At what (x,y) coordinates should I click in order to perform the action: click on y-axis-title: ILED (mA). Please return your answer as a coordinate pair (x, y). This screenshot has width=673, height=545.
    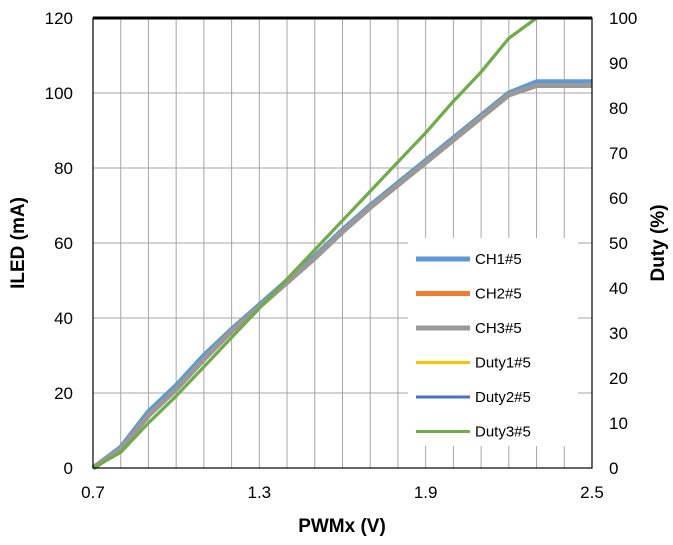
    Looking at the image, I should click on (18, 243).